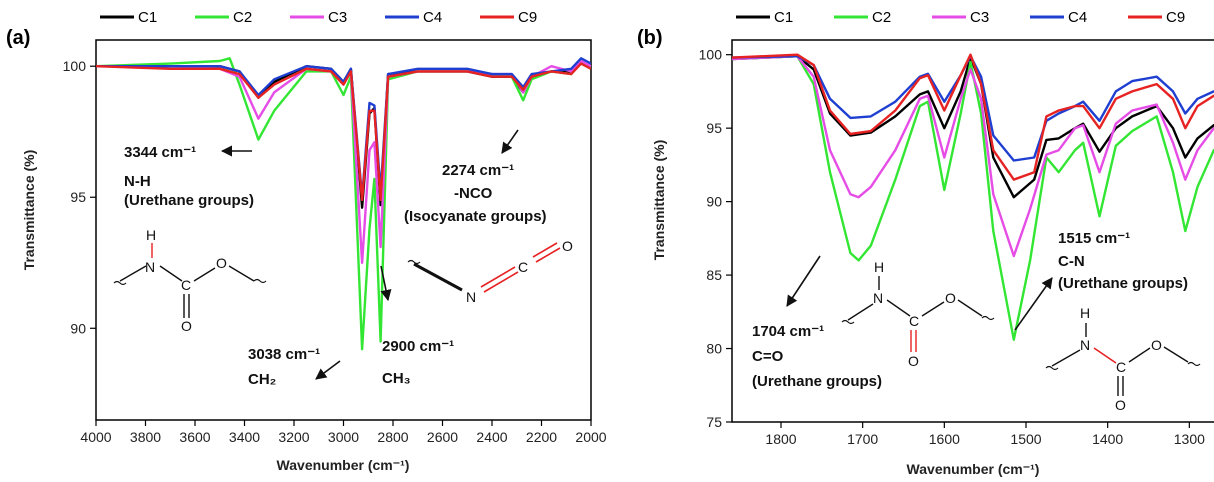  I want to click on x-tick-label-a: 2800, so click(392, 437).